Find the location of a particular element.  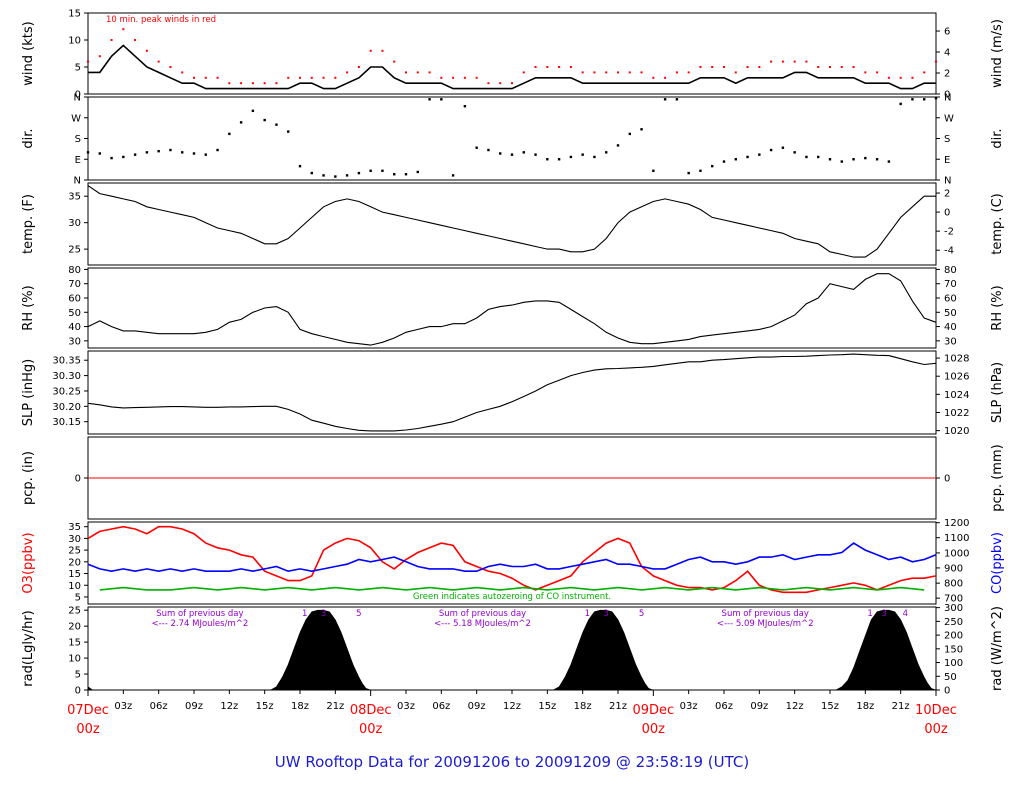

y-tick-label-left: 0 is located at coordinates (78, 691).